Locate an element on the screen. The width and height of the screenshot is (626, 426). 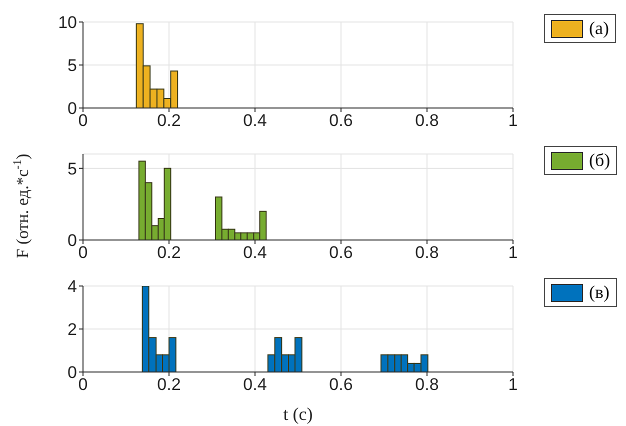
legend-label: (в) is located at coordinates (599, 292).